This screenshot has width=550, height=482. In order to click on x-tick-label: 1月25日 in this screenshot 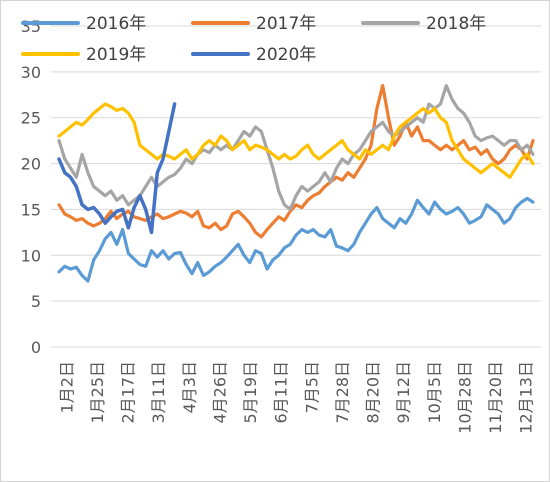, I will do `click(97, 392)`.